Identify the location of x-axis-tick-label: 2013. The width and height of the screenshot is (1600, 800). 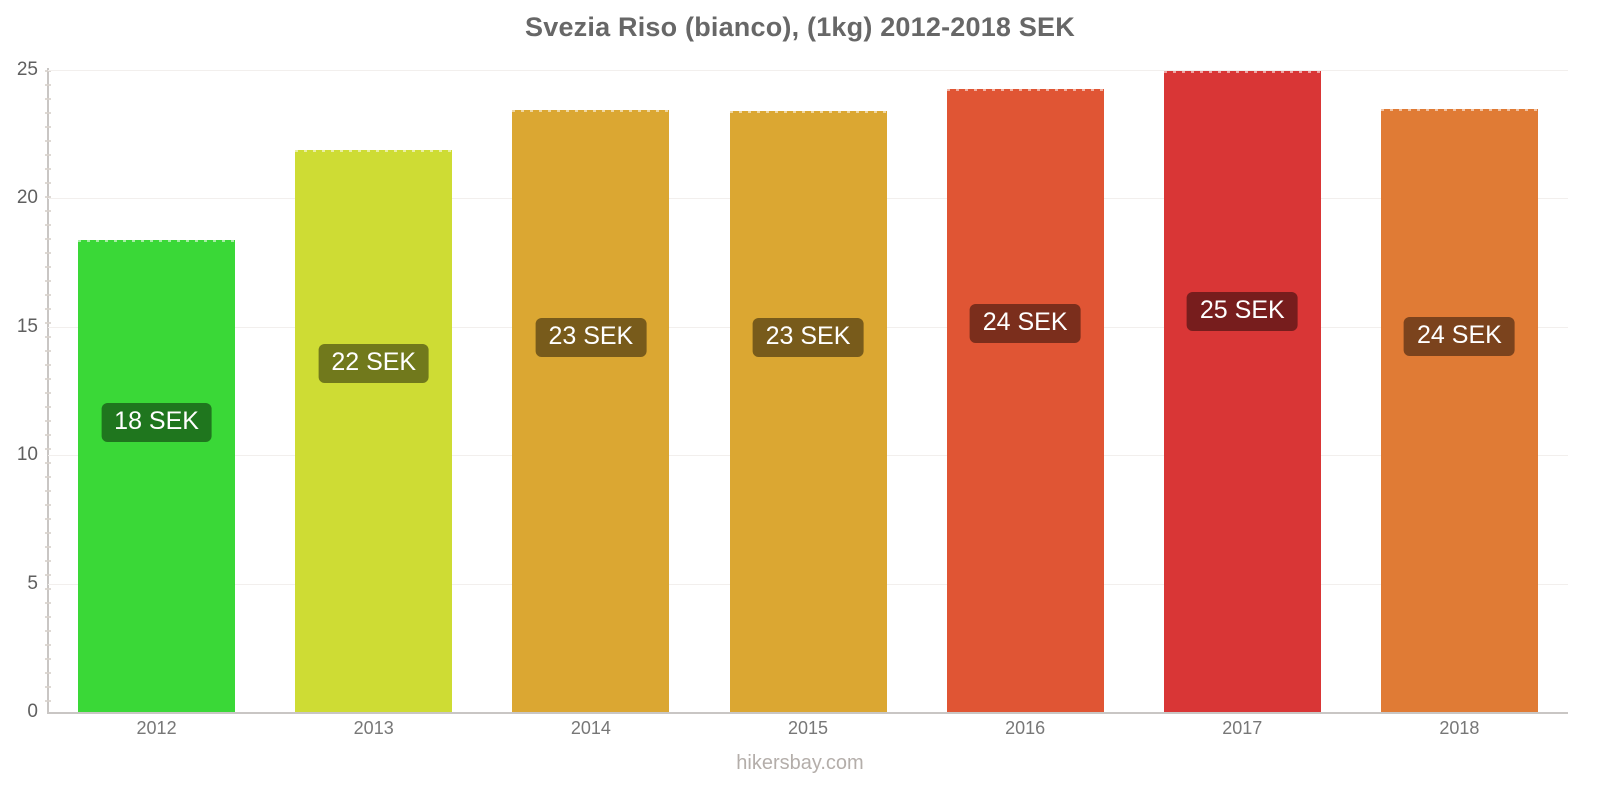
(373, 728).